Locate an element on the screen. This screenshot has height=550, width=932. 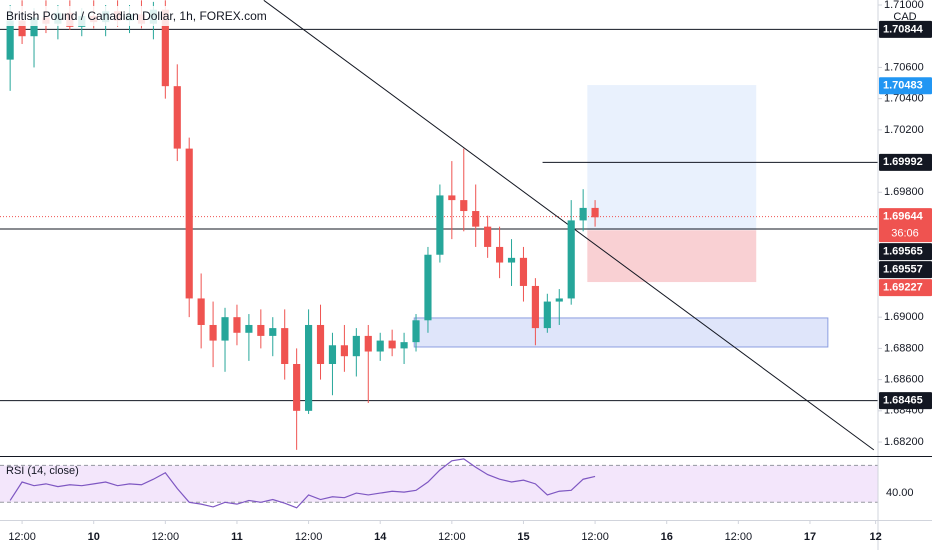
y-tick-label: 1.69000 is located at coordinates (904, 317).